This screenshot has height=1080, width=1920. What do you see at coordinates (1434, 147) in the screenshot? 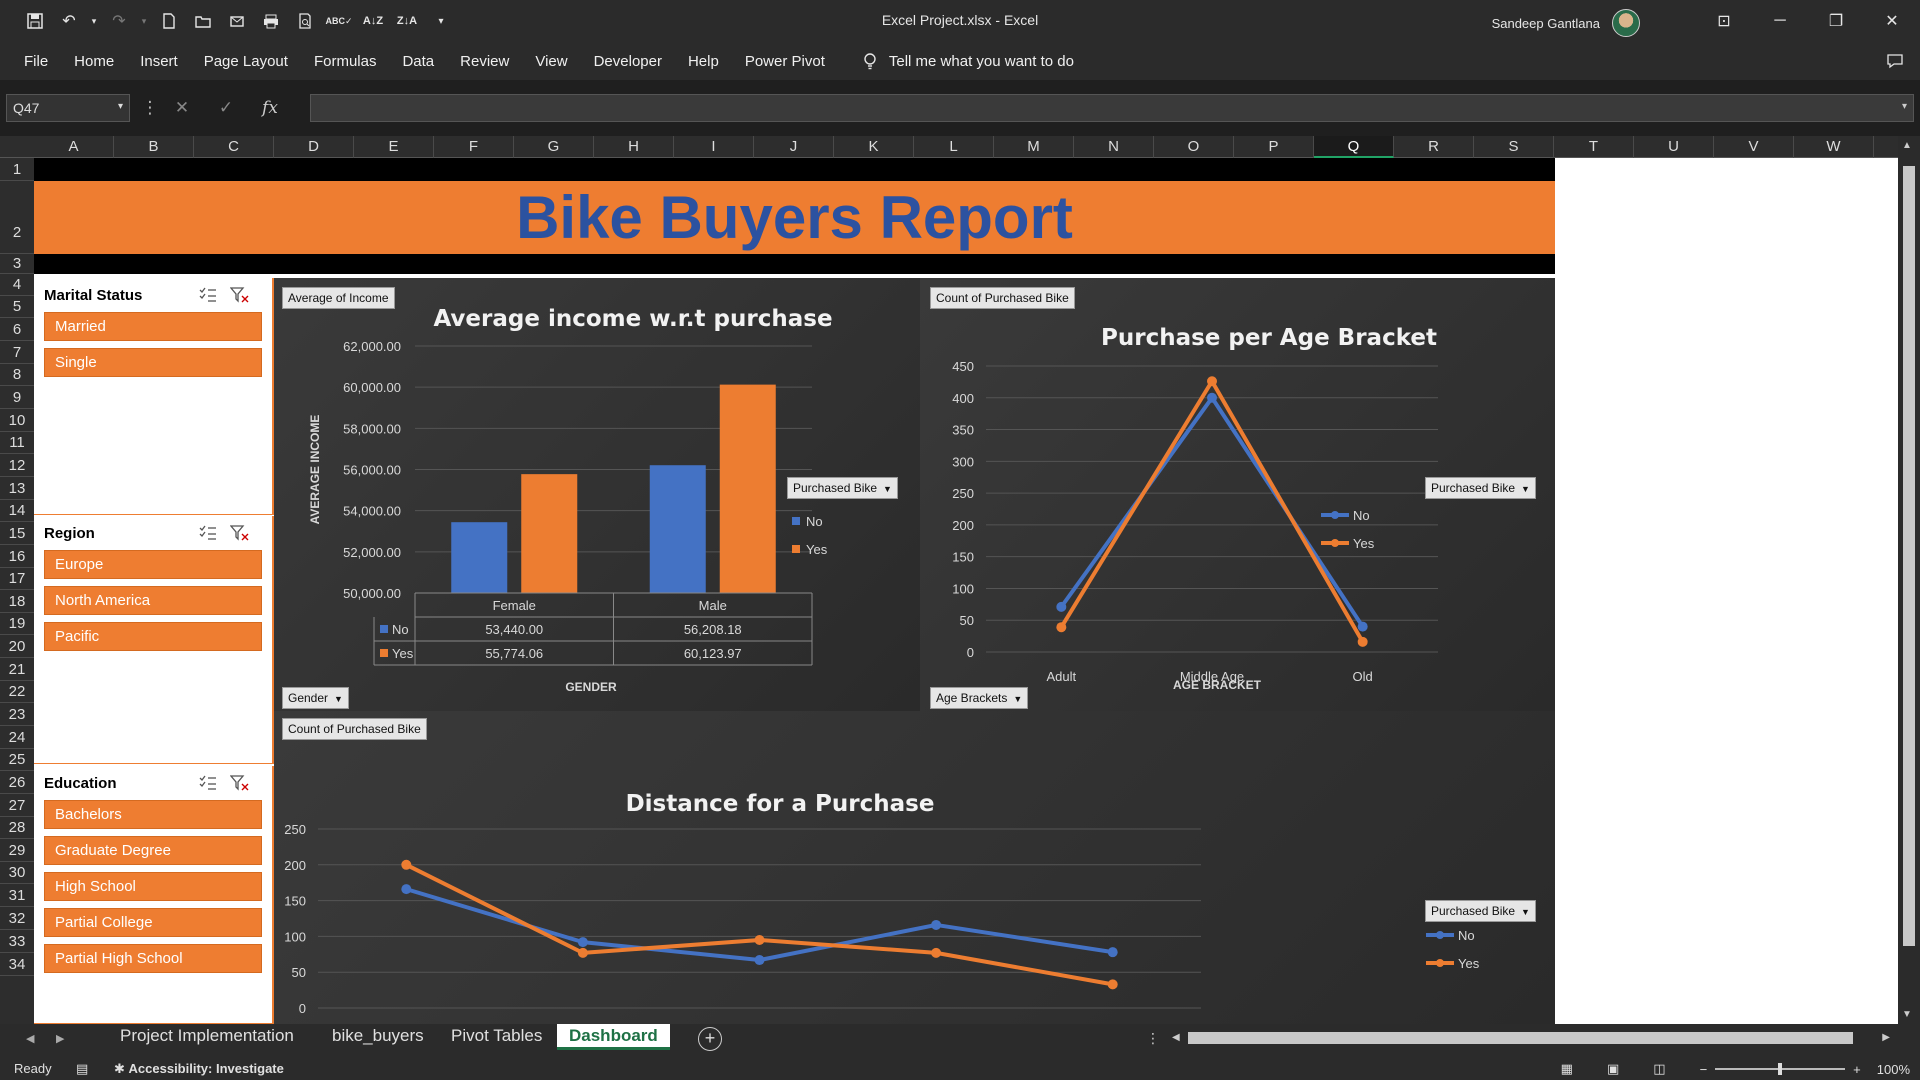
I see `column-header-r: R` at bounding box center [1434, 147].